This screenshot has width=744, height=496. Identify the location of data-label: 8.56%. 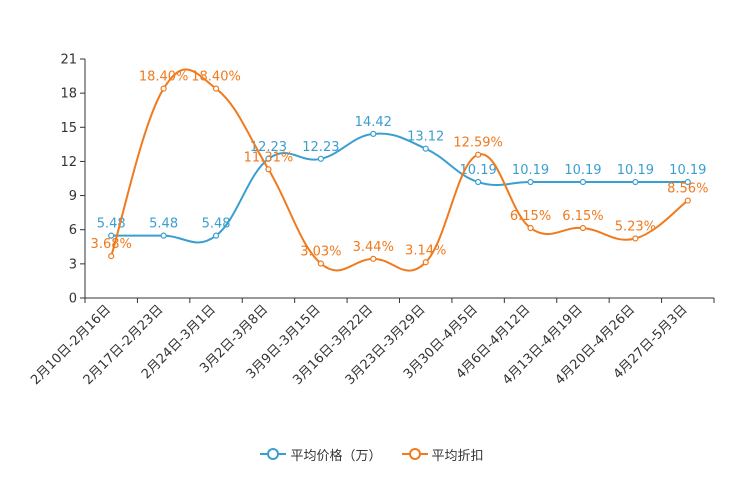
(687, 189).